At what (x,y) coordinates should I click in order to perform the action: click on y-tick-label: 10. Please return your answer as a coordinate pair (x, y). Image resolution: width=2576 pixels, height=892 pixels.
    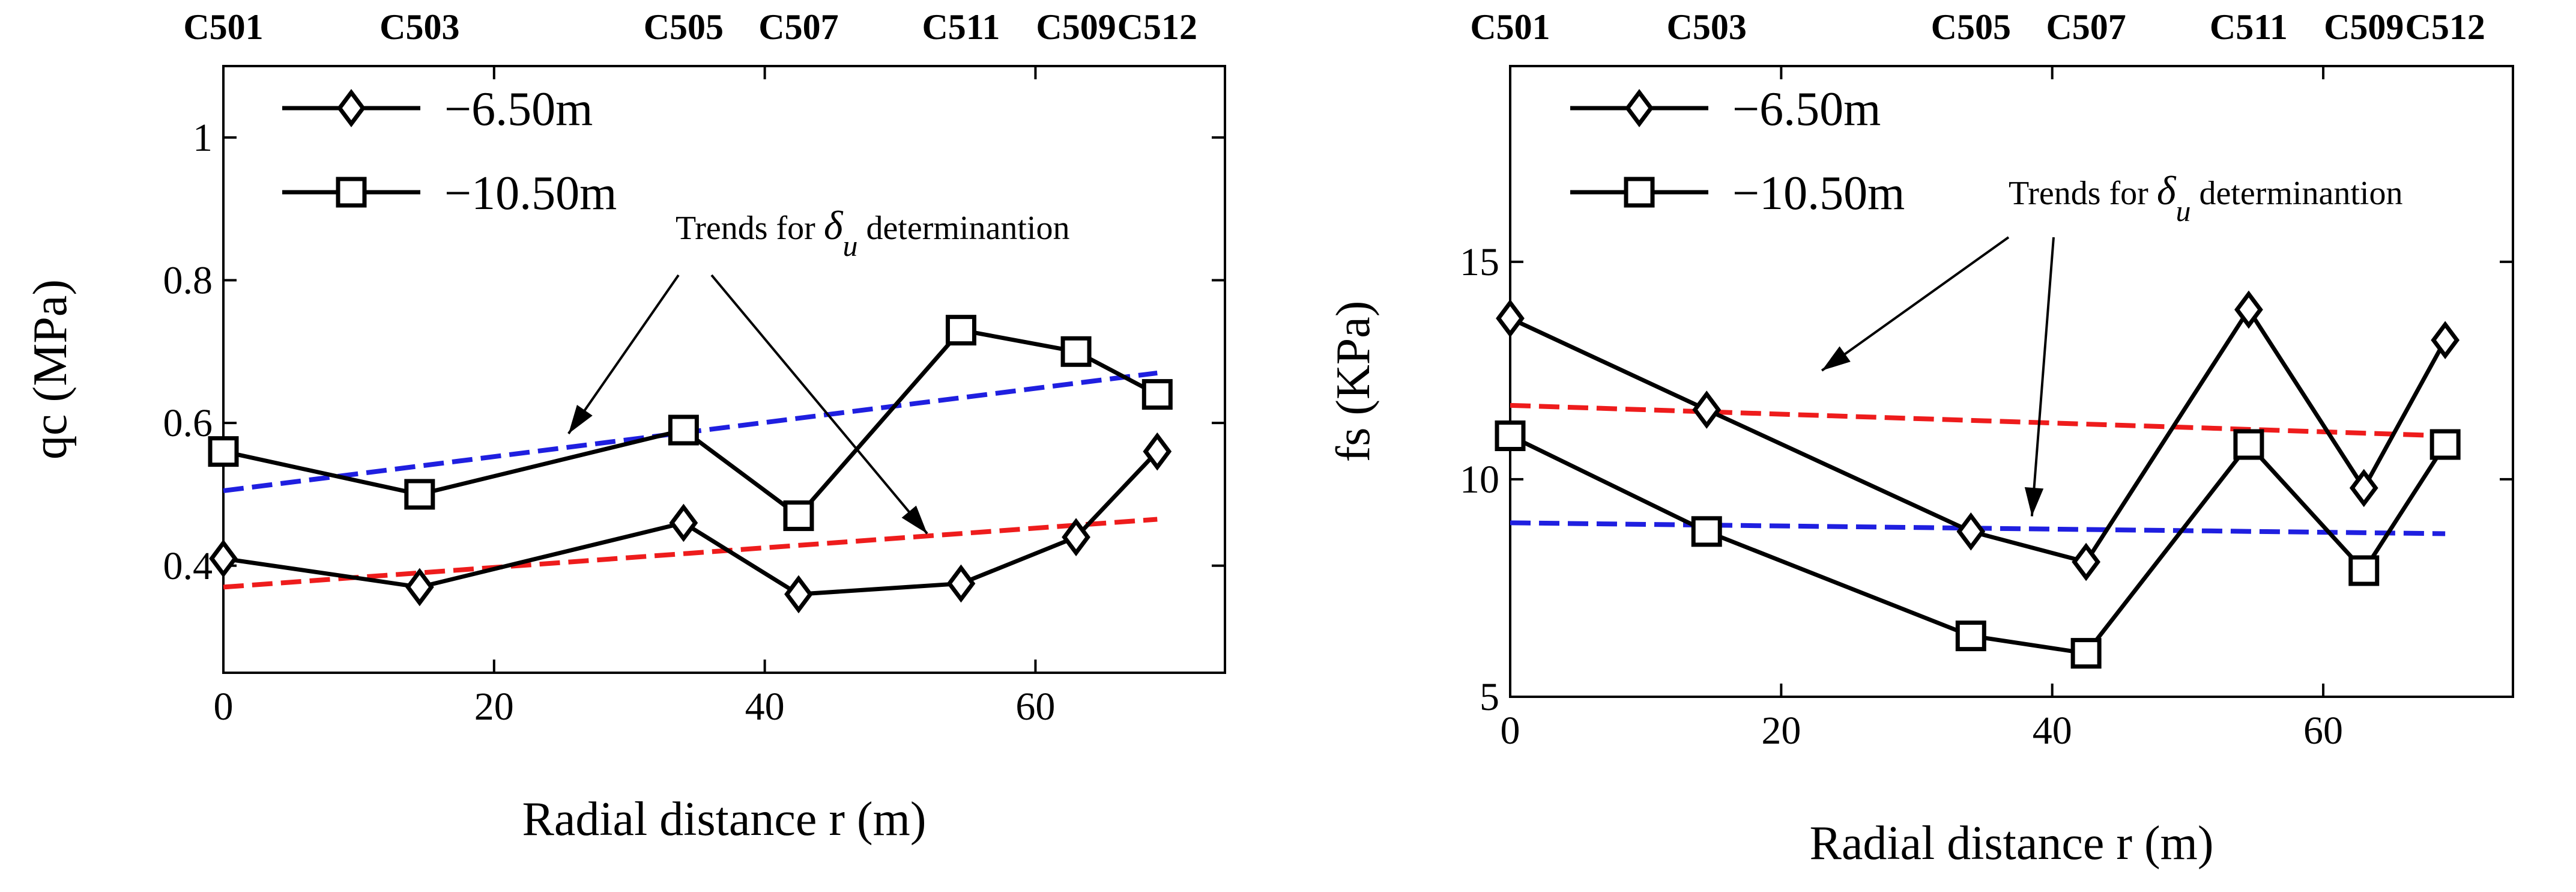
    Looking at the image, I should click on (1479, 480).